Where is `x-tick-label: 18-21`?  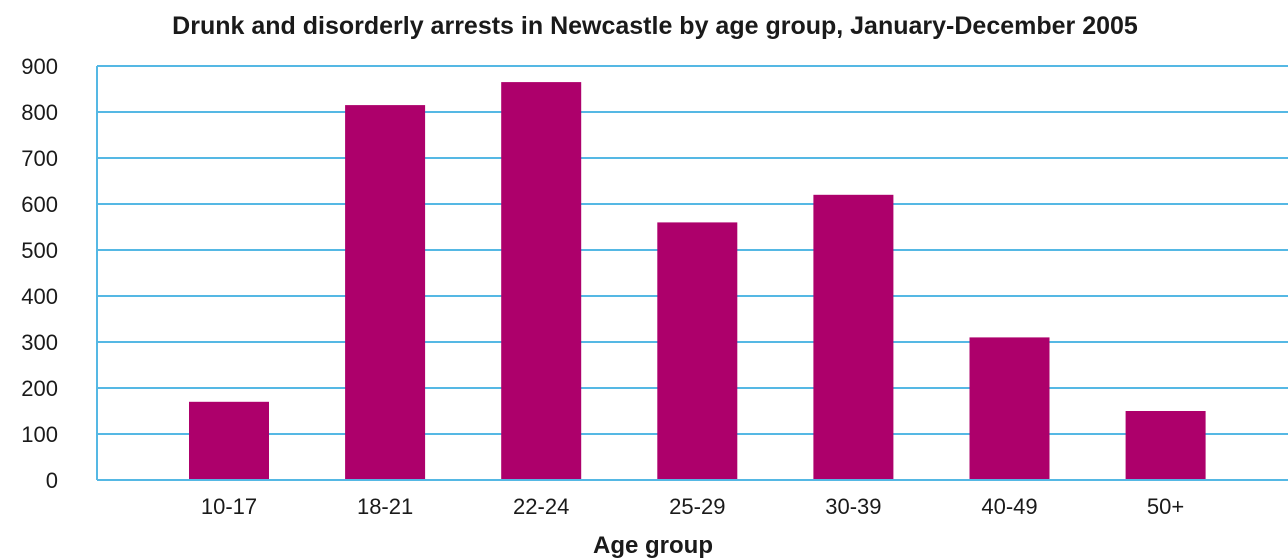 x-tick-label: 18-21 is located at coordinates (385, 506).